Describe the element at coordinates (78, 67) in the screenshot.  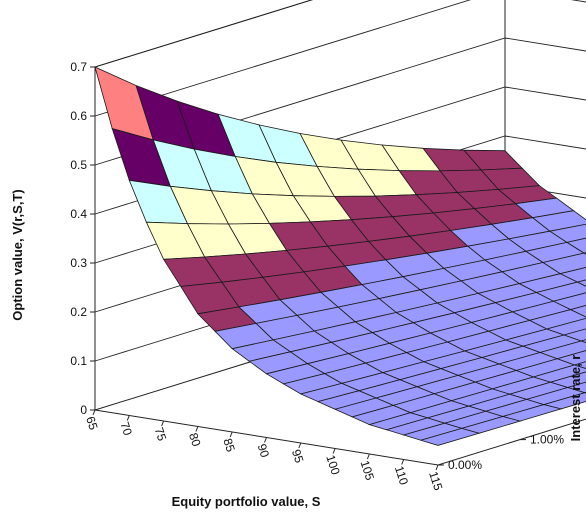
I see `z-tick-label: 0.7` at that location.